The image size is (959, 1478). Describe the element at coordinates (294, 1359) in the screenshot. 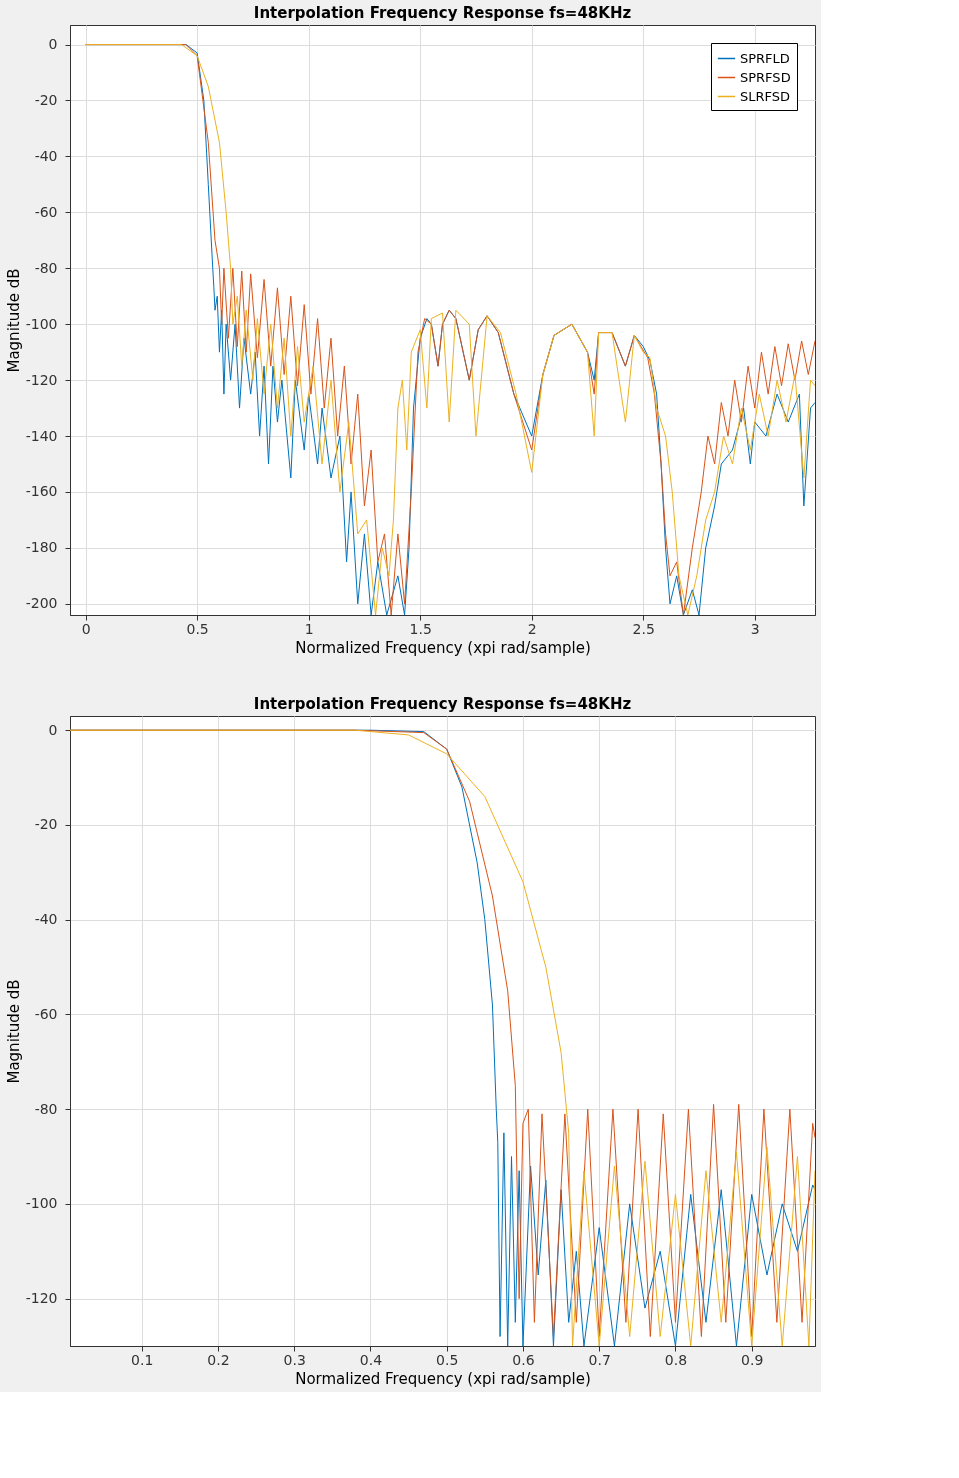

I see `x-tick-label: 0.3` at that location.